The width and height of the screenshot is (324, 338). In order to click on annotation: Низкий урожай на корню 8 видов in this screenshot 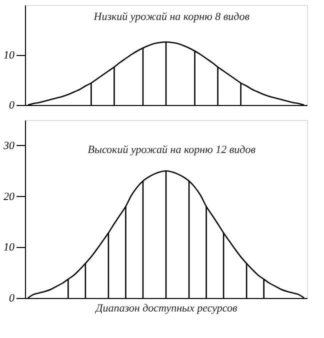, I will do `click(171, 17)`.